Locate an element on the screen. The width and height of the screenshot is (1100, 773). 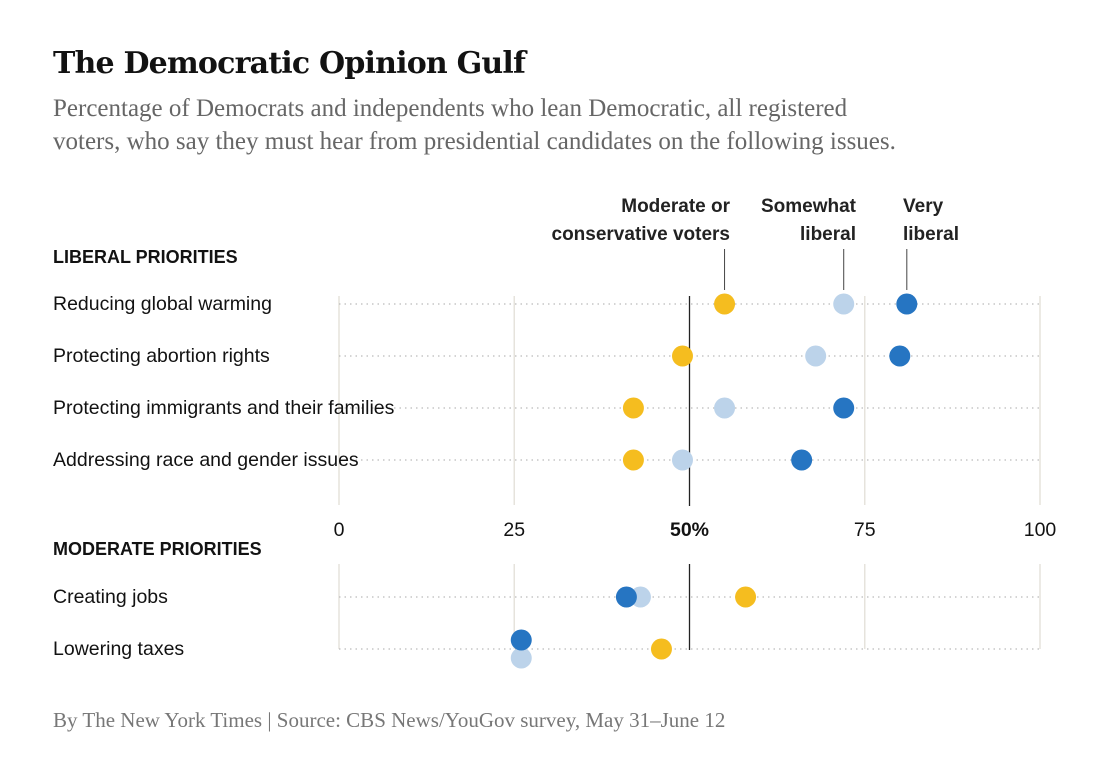
x-tick-label-0: 0 is located at coordinates (339, 530).